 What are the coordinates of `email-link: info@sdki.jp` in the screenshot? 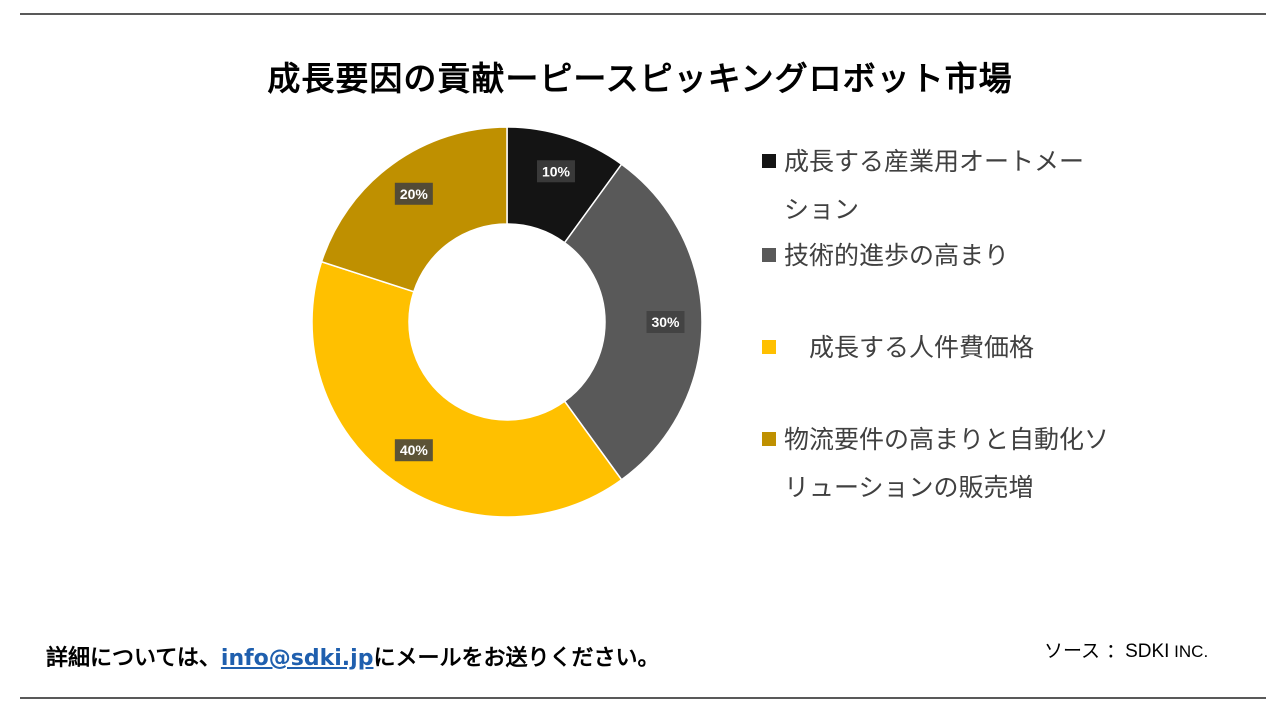 It's located at (297, 658).